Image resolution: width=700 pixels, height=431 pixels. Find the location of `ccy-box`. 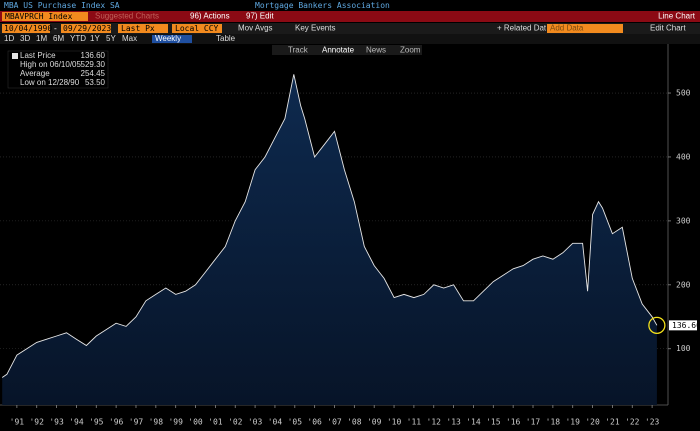

ccy-box is located at coordinates (197, 28).